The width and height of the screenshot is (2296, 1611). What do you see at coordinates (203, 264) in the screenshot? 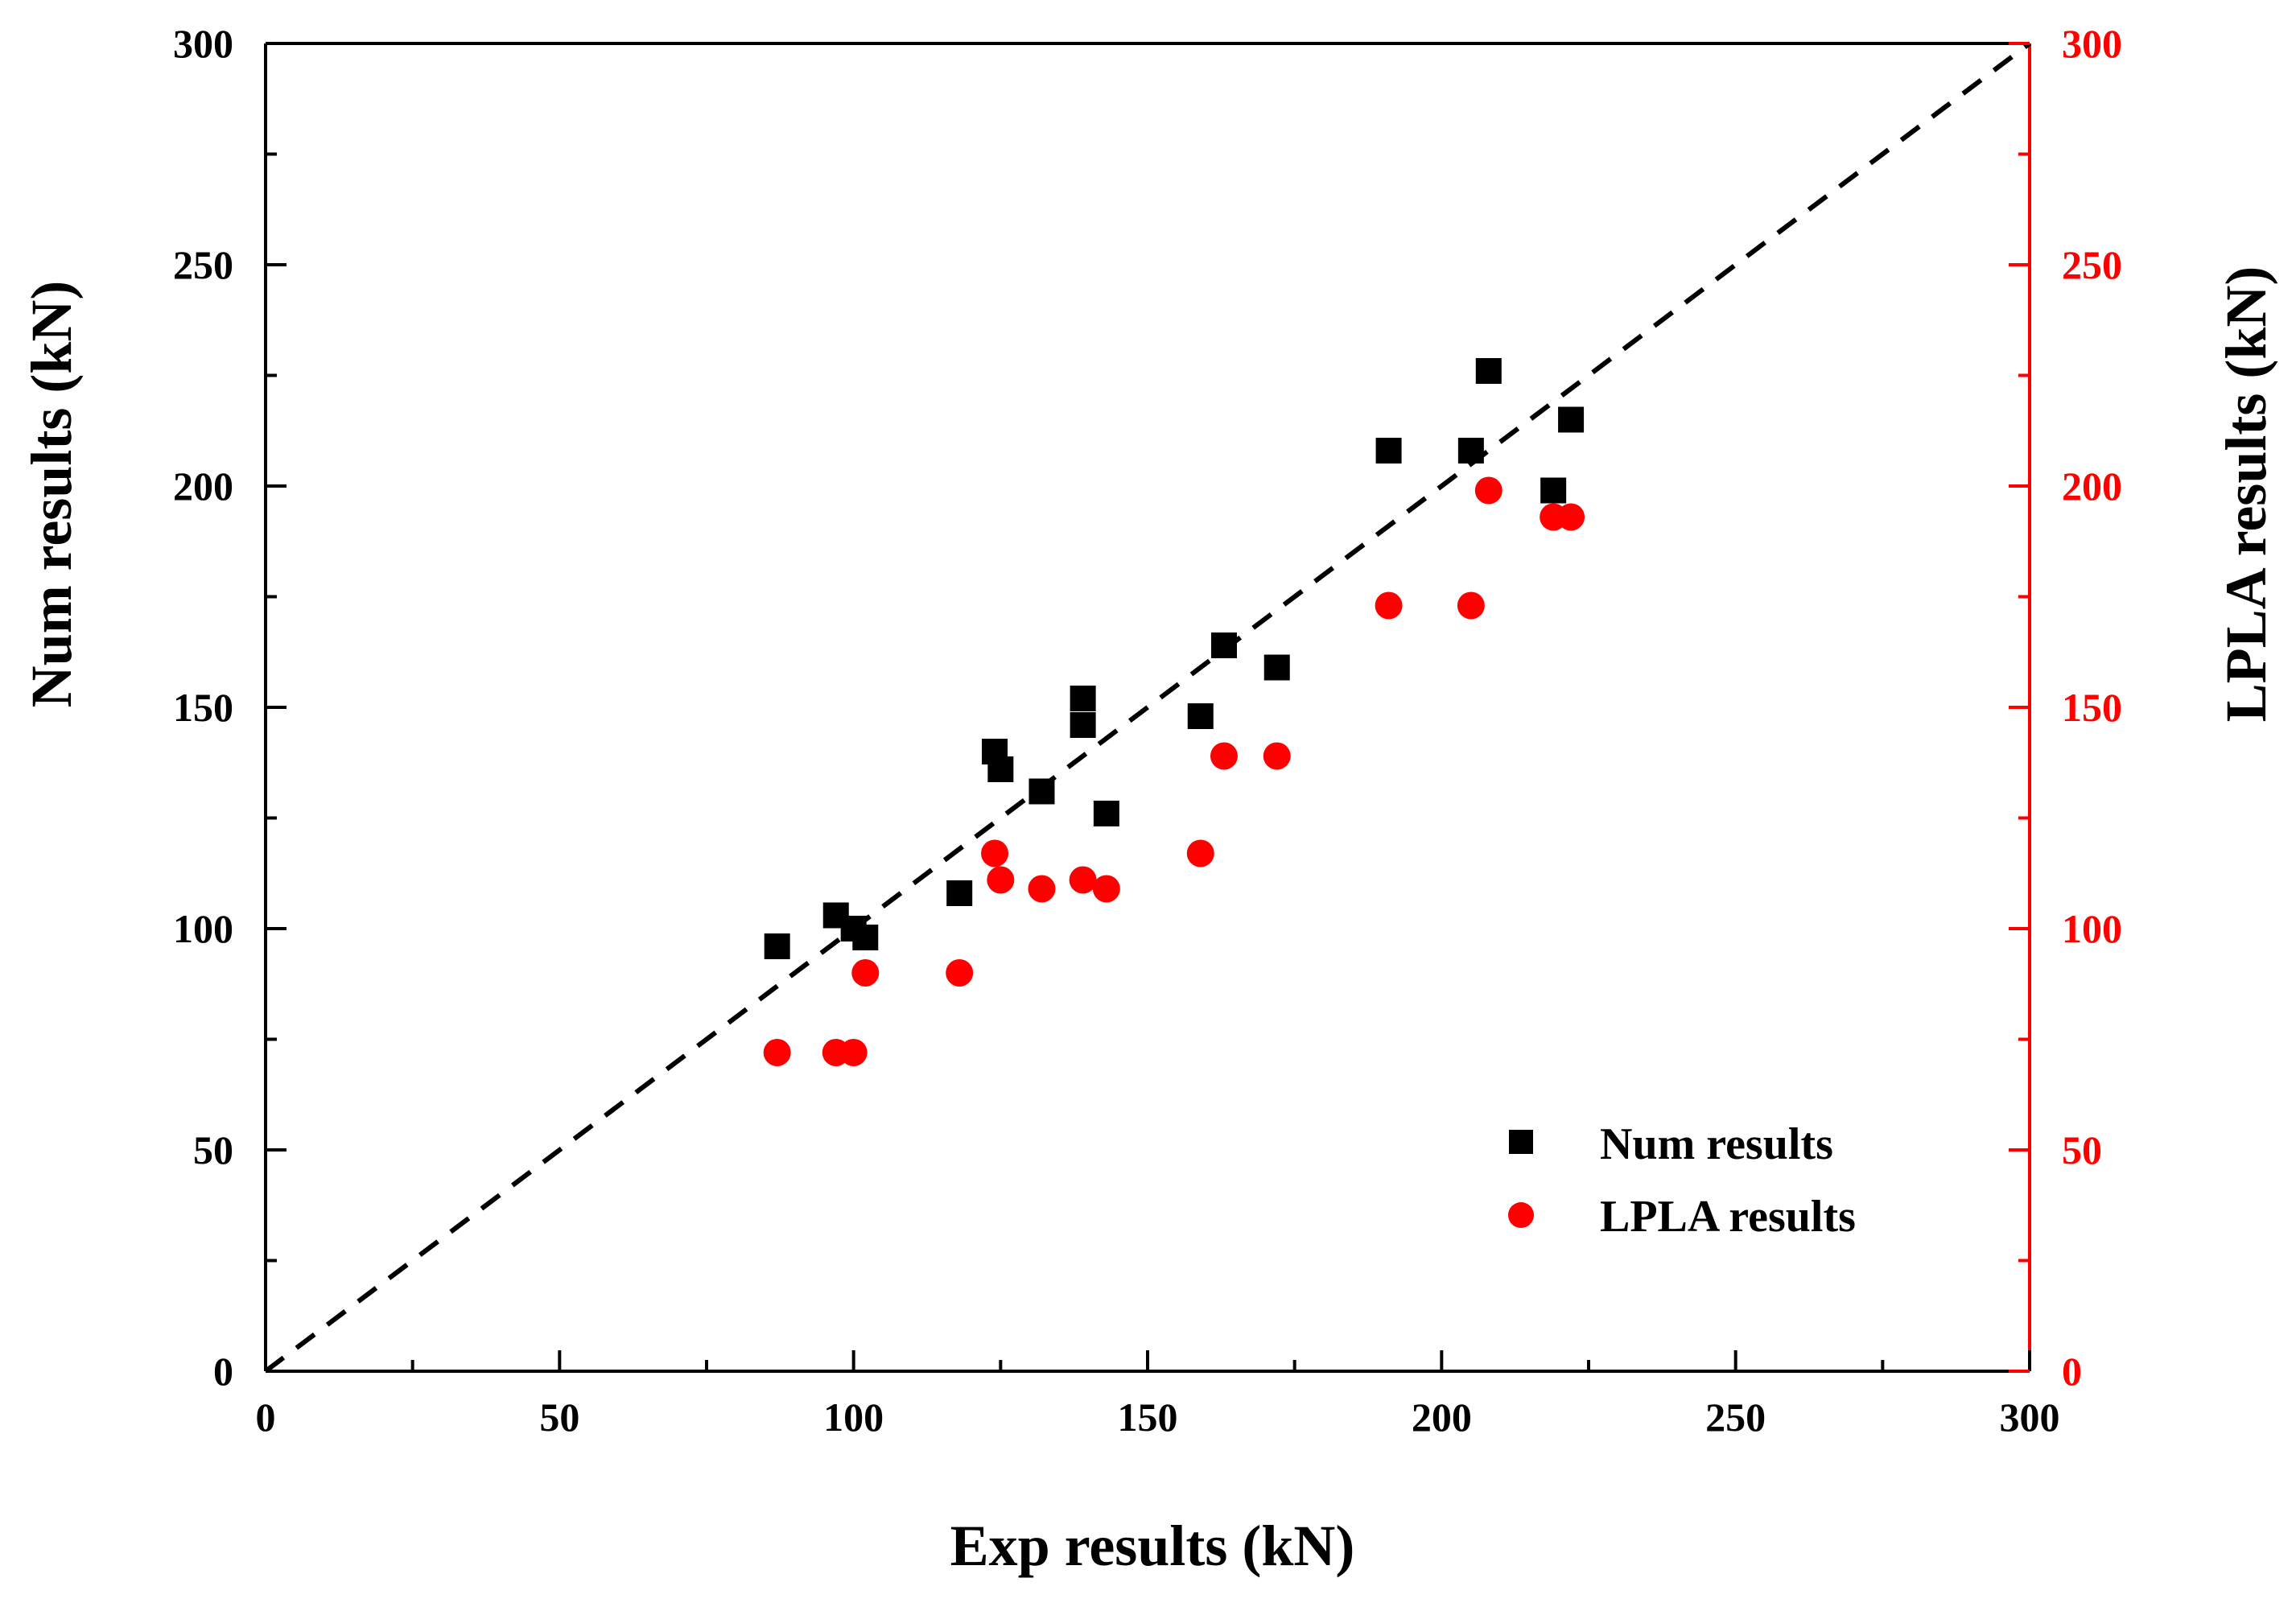
I see `y-tick-label: 250` at bounding box center [203, 264].